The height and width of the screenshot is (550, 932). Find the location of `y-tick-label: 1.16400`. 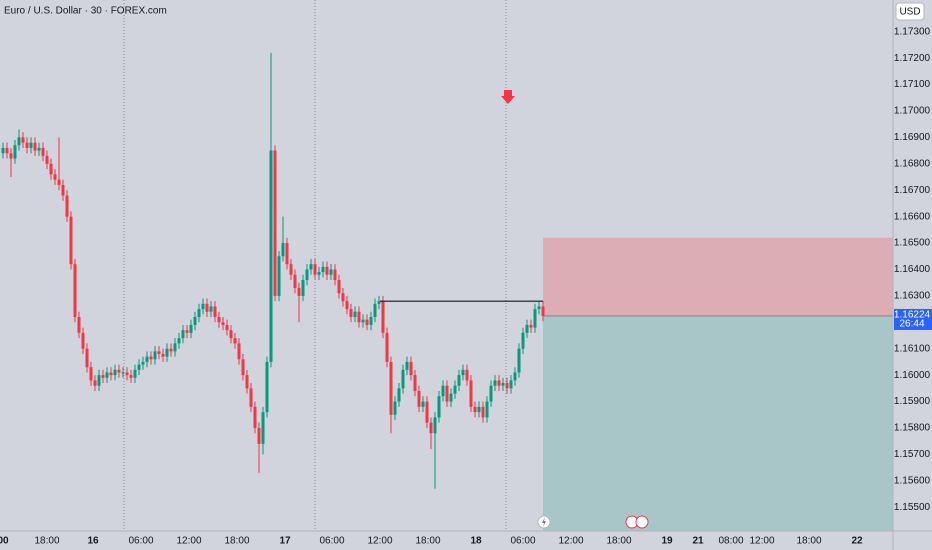

y-tick-label: 1.16400 is located at coordinates (912, 269).